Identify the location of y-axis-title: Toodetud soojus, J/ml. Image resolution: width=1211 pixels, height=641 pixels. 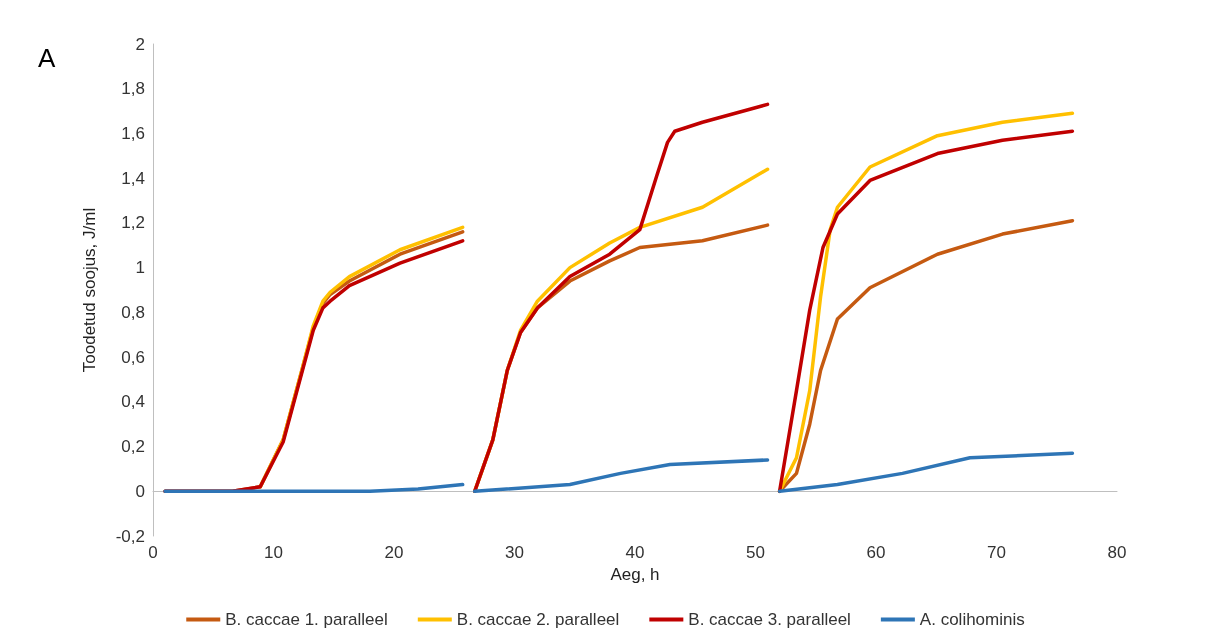
(89, 290).